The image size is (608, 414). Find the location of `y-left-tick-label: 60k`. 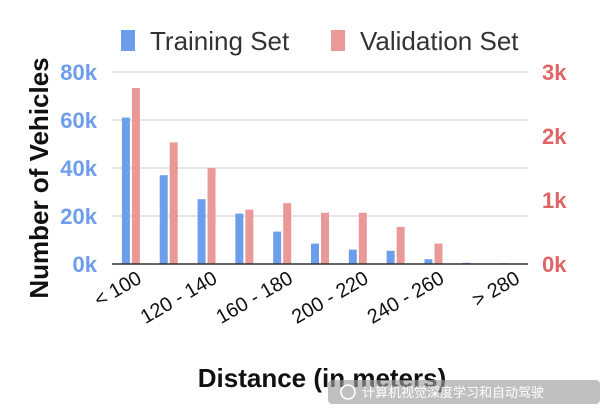

y-left-tick-label: 60k is located at coordinates (78, 120).